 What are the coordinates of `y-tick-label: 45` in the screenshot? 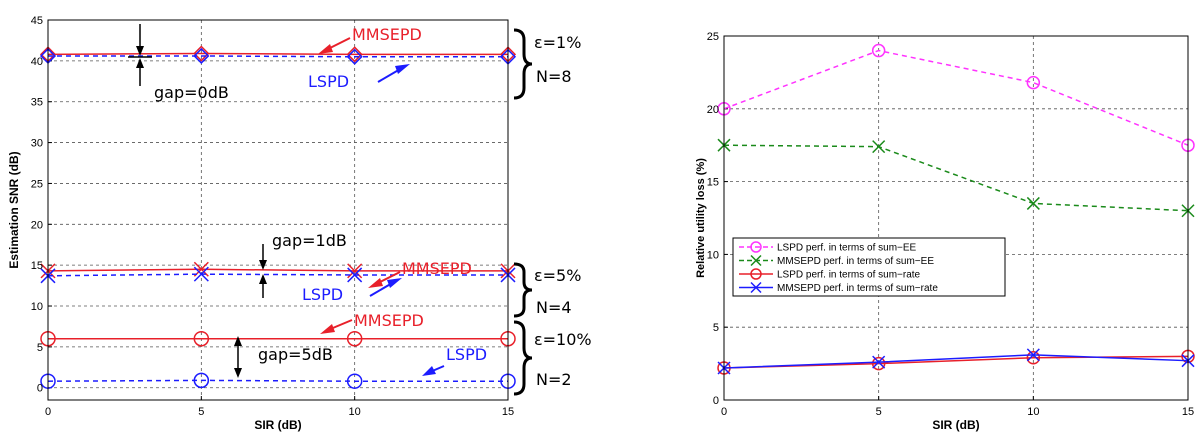 It's located at (37, 21).